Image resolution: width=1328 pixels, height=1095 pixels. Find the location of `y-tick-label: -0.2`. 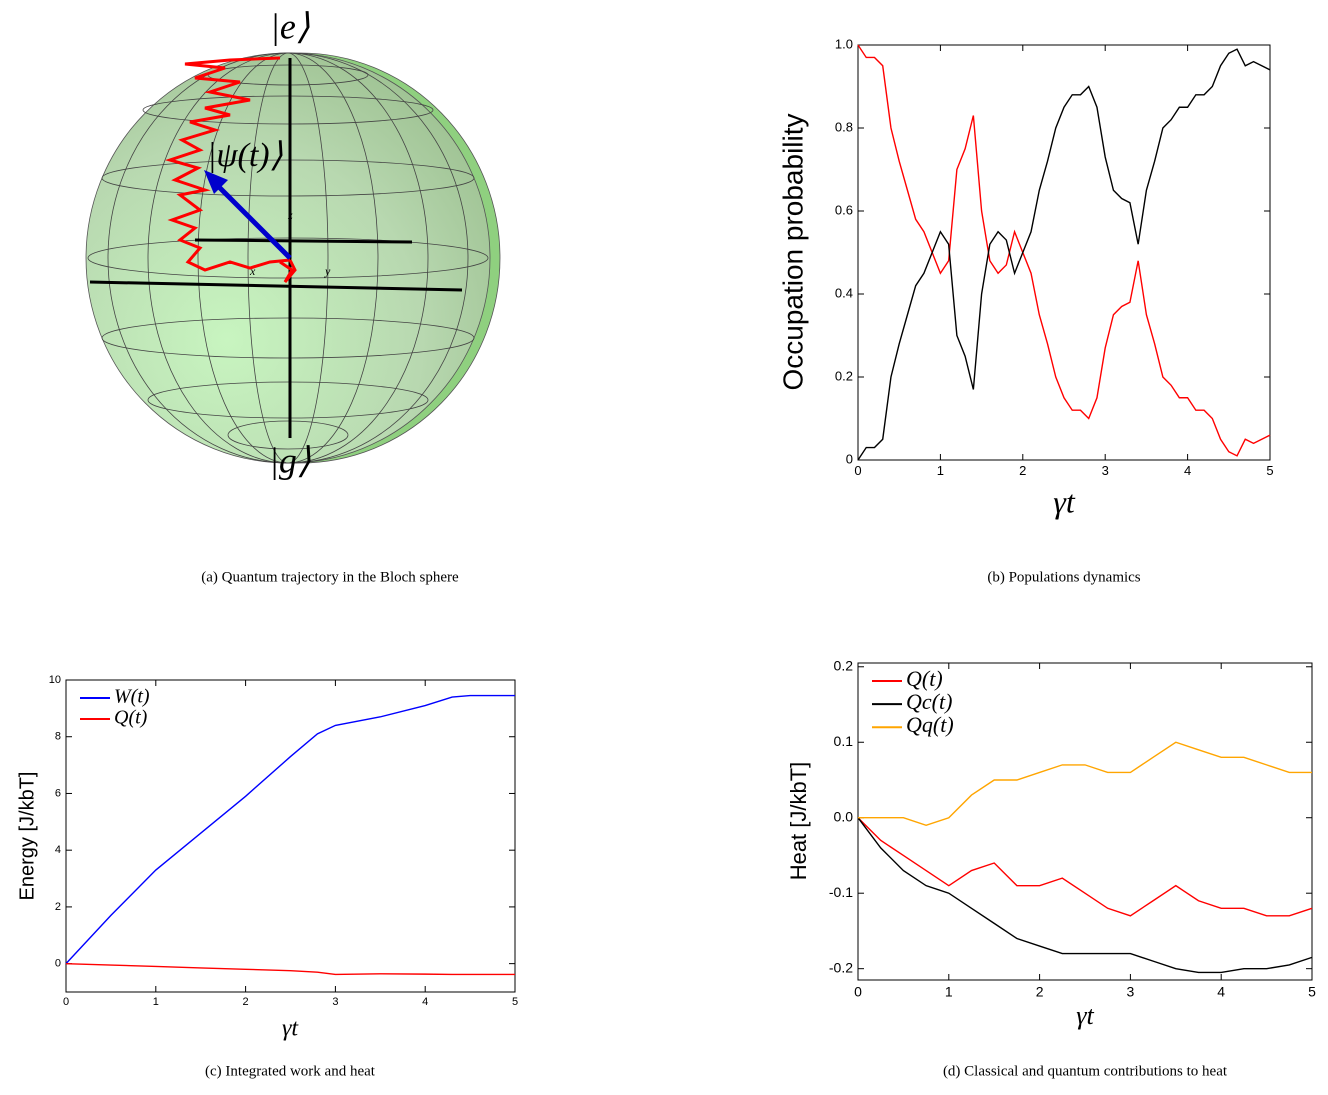

y-tick-label: -0.2 is located at coordinates (841, 967).